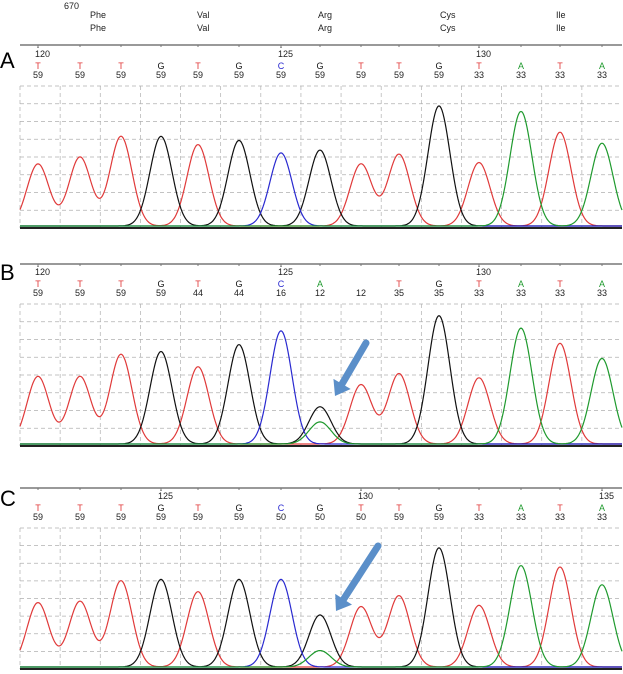  I want to click on quality-score: 16, so click(281, 293).